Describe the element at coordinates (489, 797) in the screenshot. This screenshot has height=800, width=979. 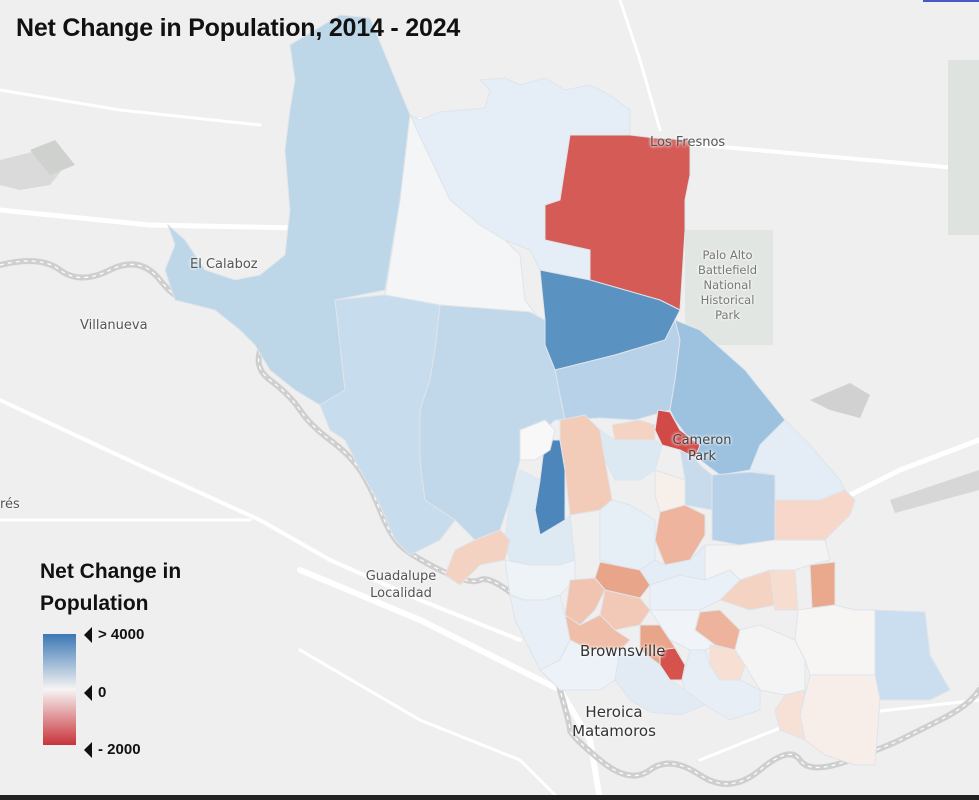
I see `bottom-bar` at that location.